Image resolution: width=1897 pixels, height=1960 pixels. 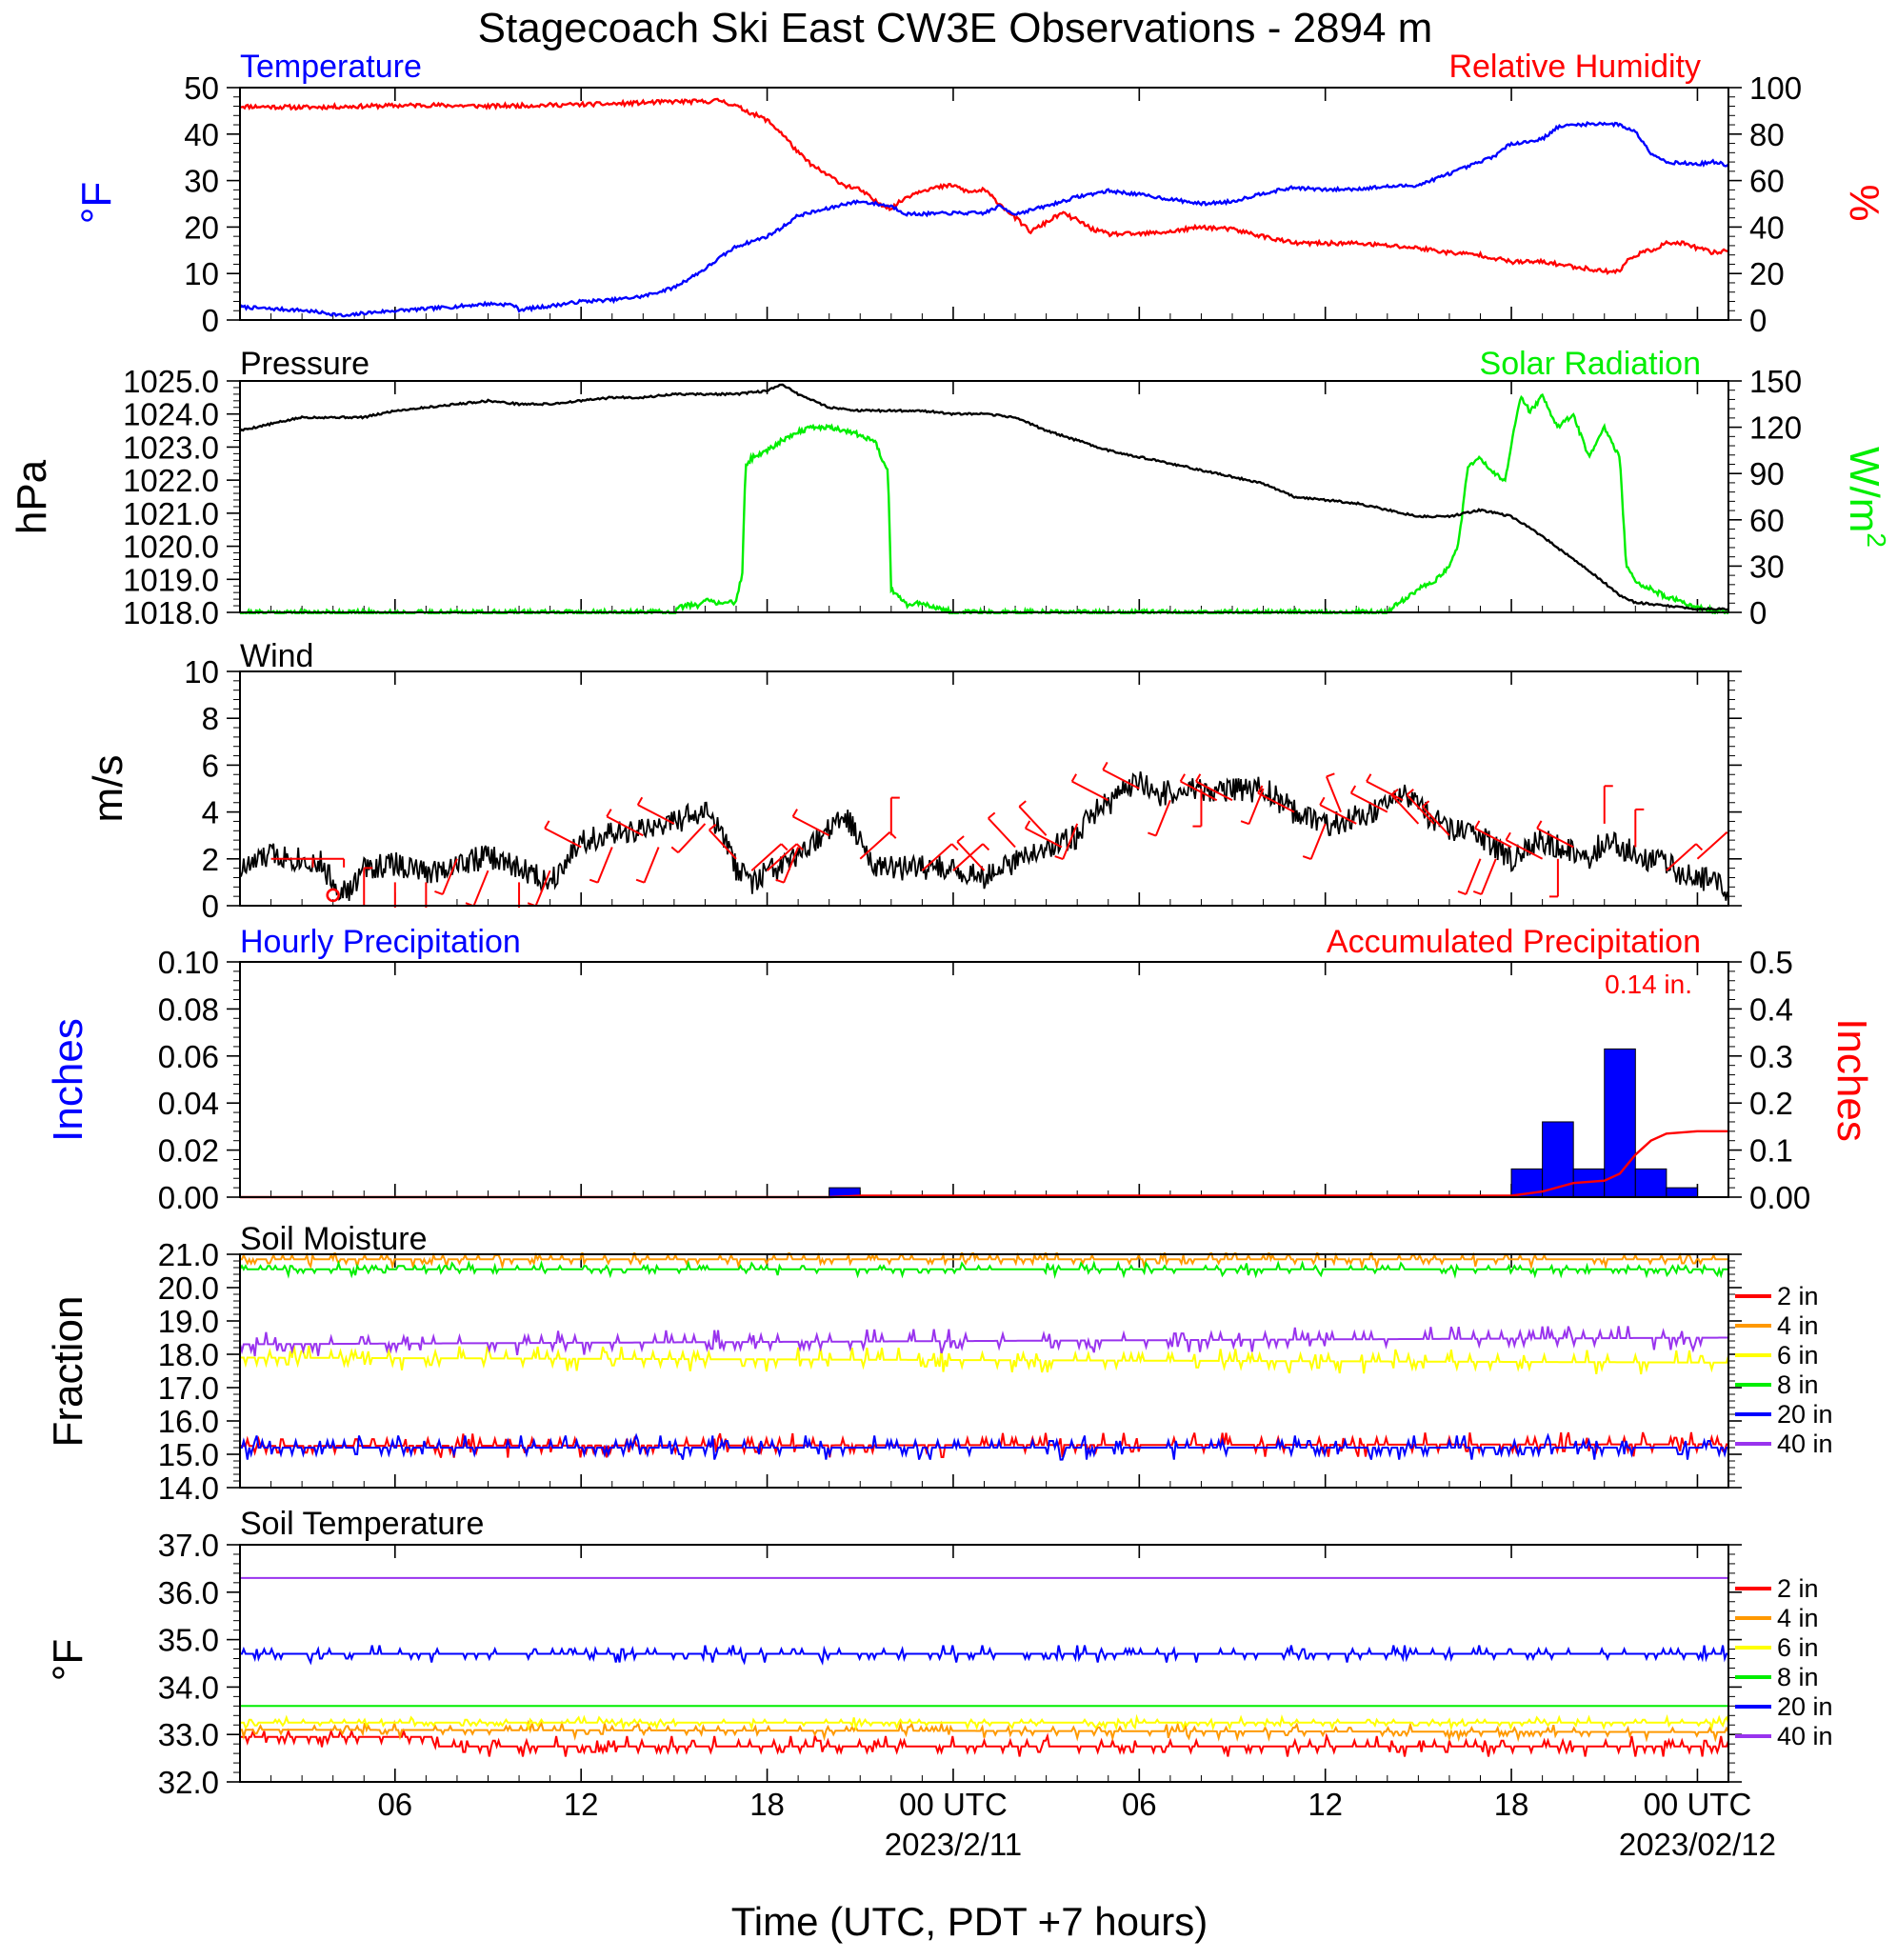 I want to click on grid-lines, so click(x=984, y=1371).